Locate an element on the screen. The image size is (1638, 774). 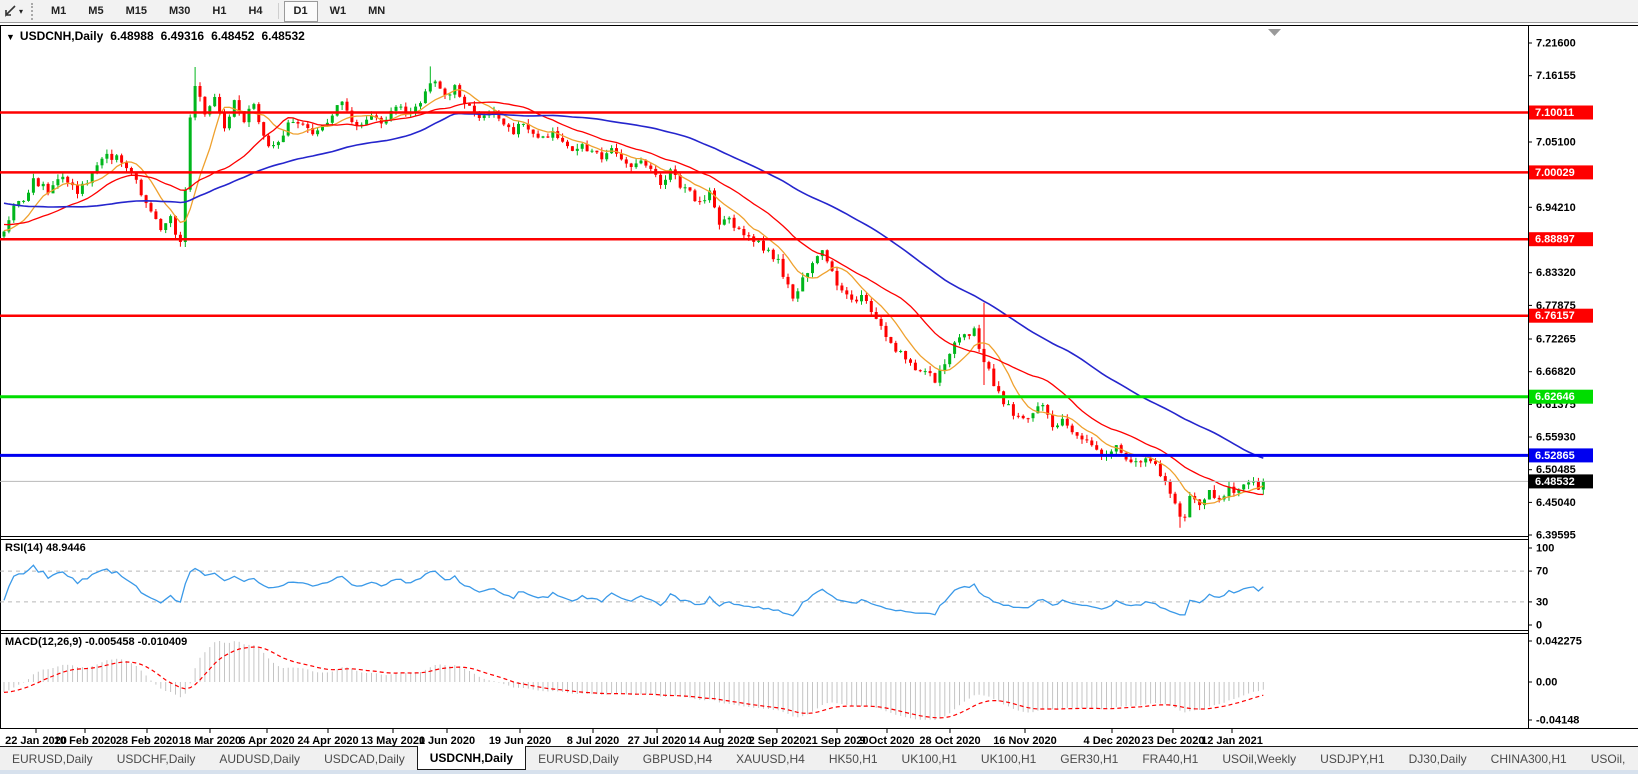
svg-text: 6.76157 is located at coordinates (1555, 316).